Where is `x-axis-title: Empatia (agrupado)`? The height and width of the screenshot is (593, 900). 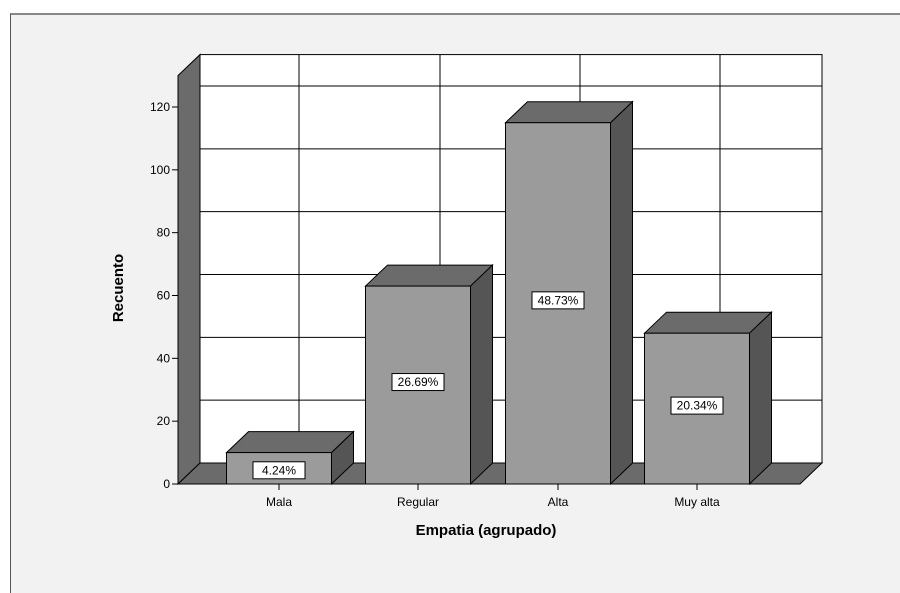
x-axis-title: Empatia (agrupado) is located at coordinates (486, 530).